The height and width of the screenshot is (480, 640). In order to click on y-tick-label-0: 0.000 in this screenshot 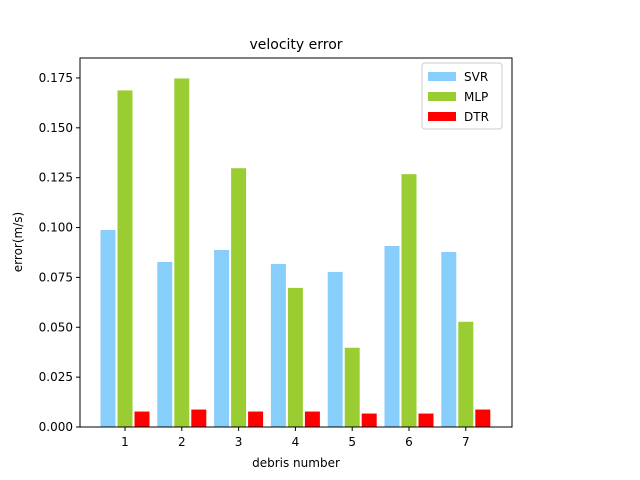, I will do `click(56, 427)`.